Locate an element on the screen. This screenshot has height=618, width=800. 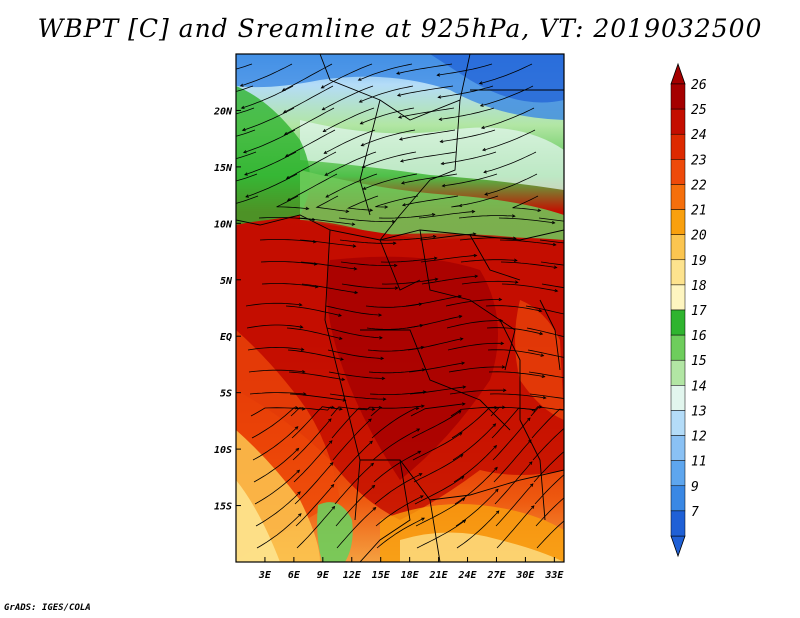
colorbar-label: 7 is located at coordinates (695, 512).